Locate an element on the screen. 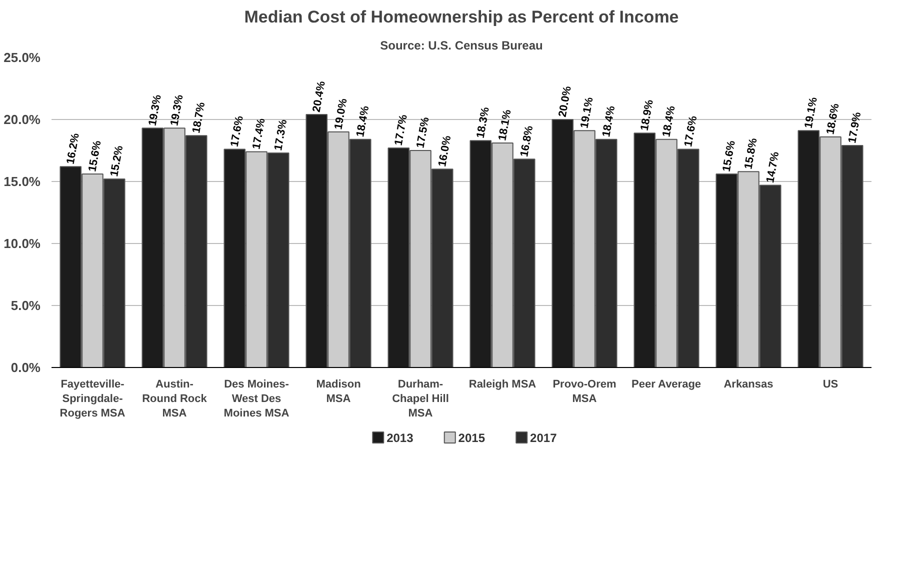  data-label: 19.0% is located at coordinates (341, 113).